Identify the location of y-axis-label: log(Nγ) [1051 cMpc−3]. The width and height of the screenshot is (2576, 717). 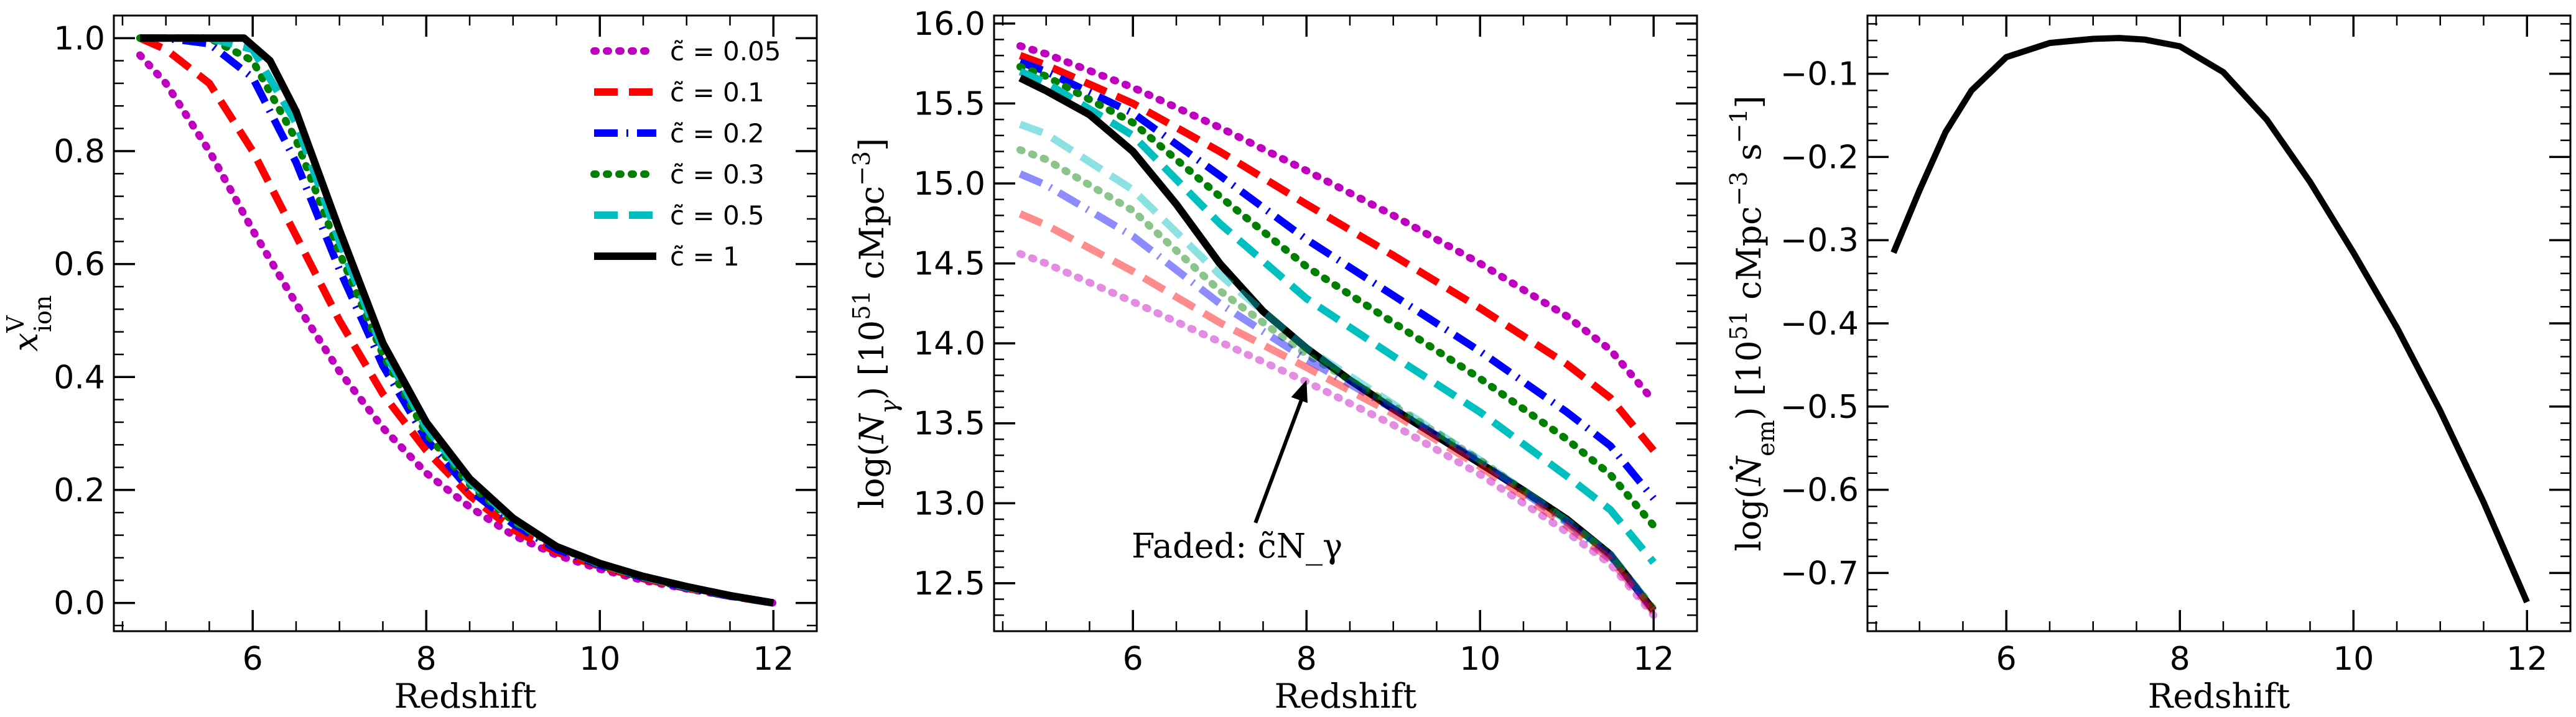
(875, 324).